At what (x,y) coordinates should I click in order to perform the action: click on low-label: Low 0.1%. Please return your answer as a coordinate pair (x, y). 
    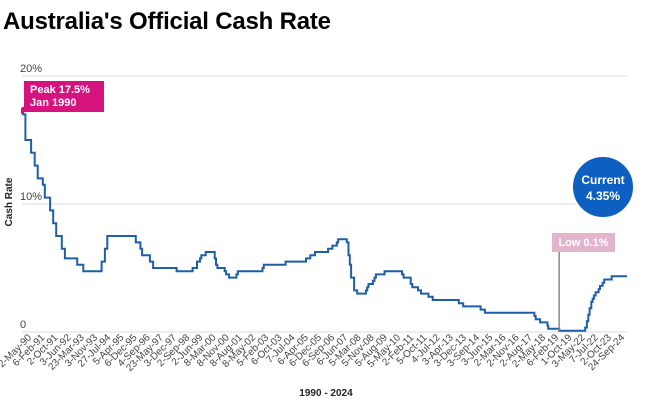
    Looking at the image, I should click on (583, 243).